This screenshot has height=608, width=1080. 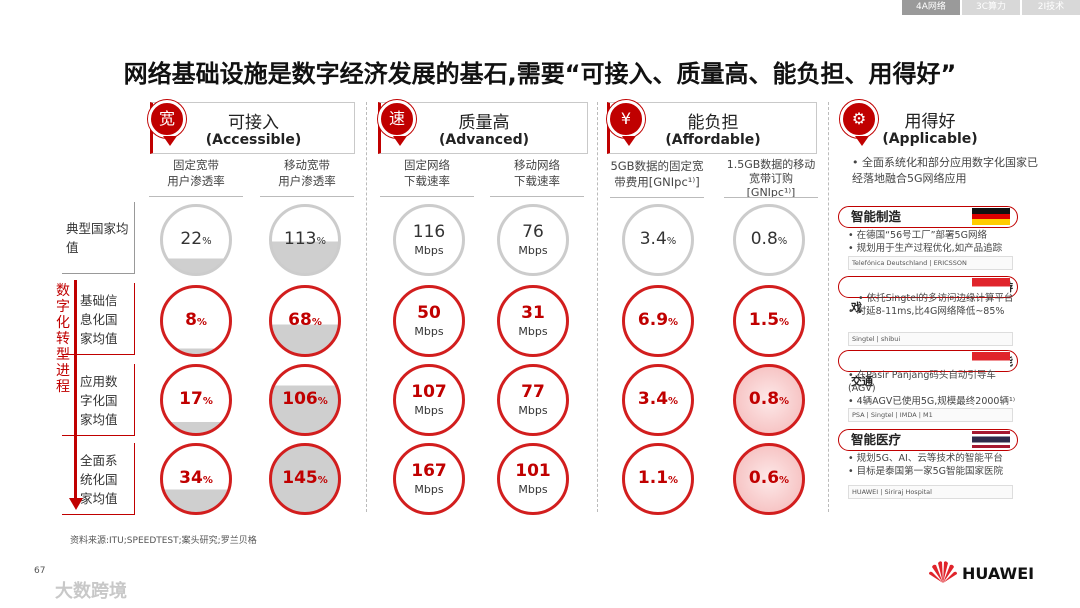 I want to click on row-box-typical, so click(x=98, y=238).